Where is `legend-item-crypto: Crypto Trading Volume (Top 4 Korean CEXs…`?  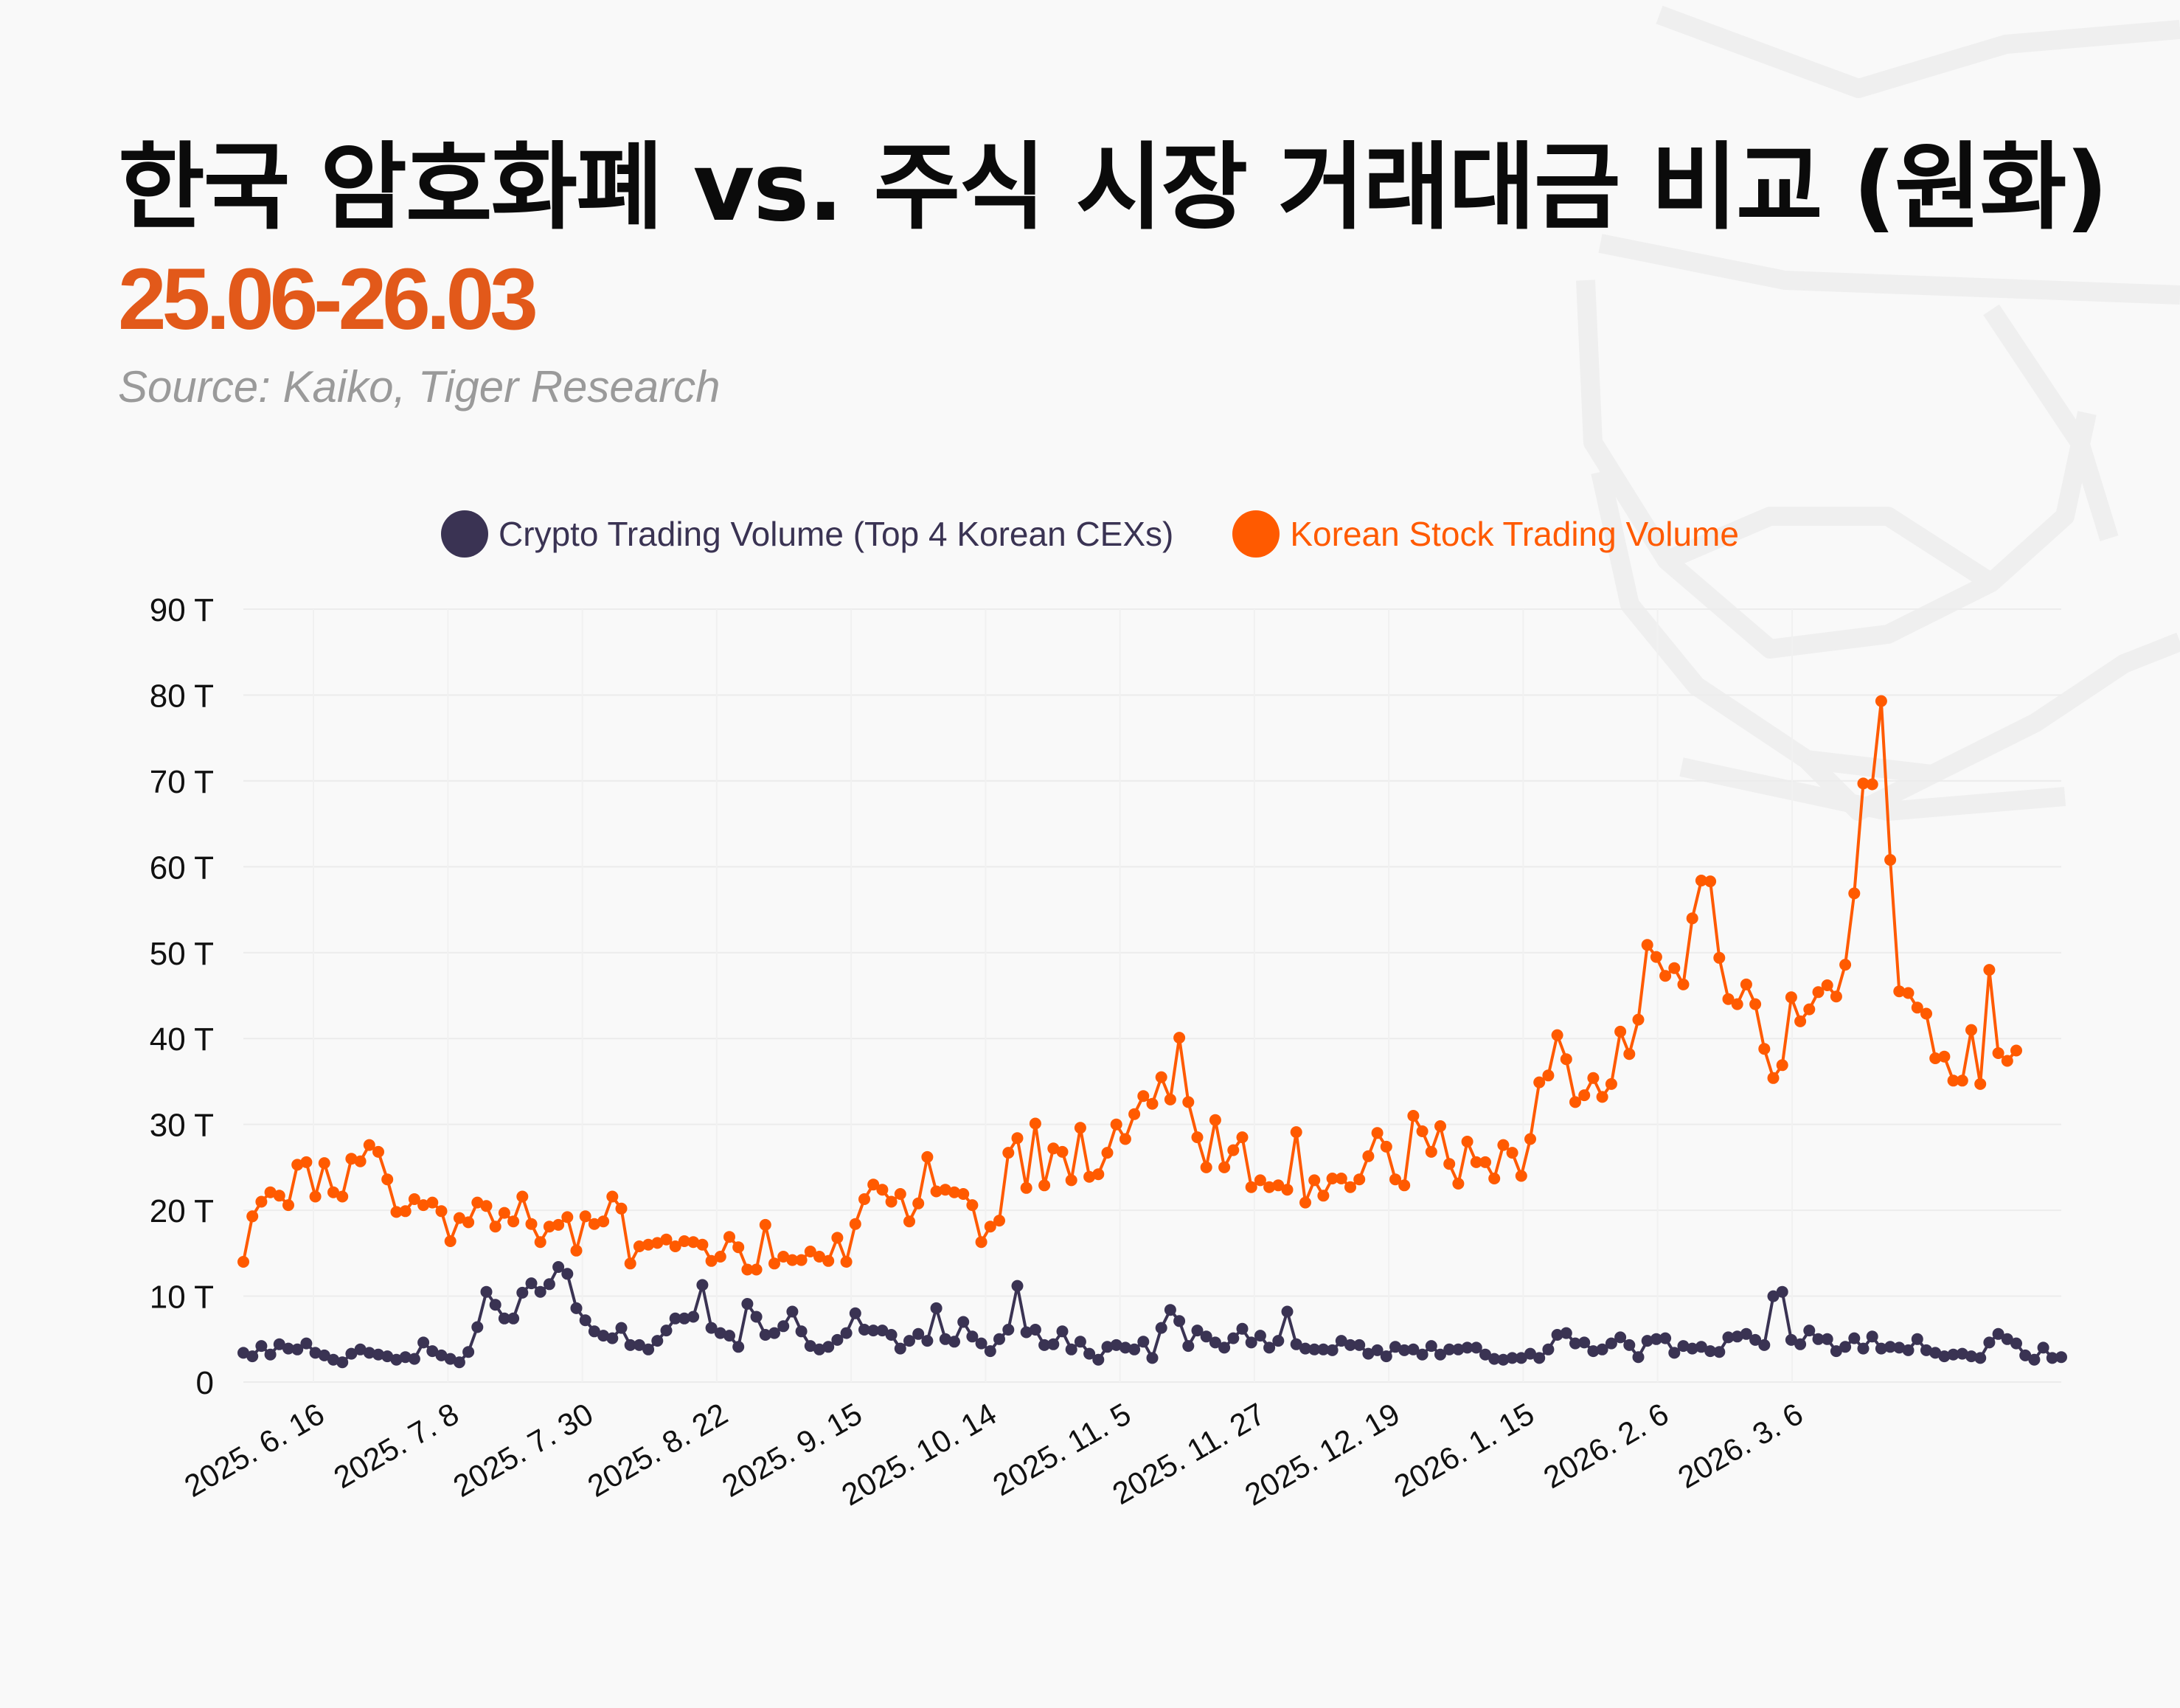 legend-item-crypto: Crypto Trading Volume (Top 4 Korean CEXs… is located at coordinates (807, 534).